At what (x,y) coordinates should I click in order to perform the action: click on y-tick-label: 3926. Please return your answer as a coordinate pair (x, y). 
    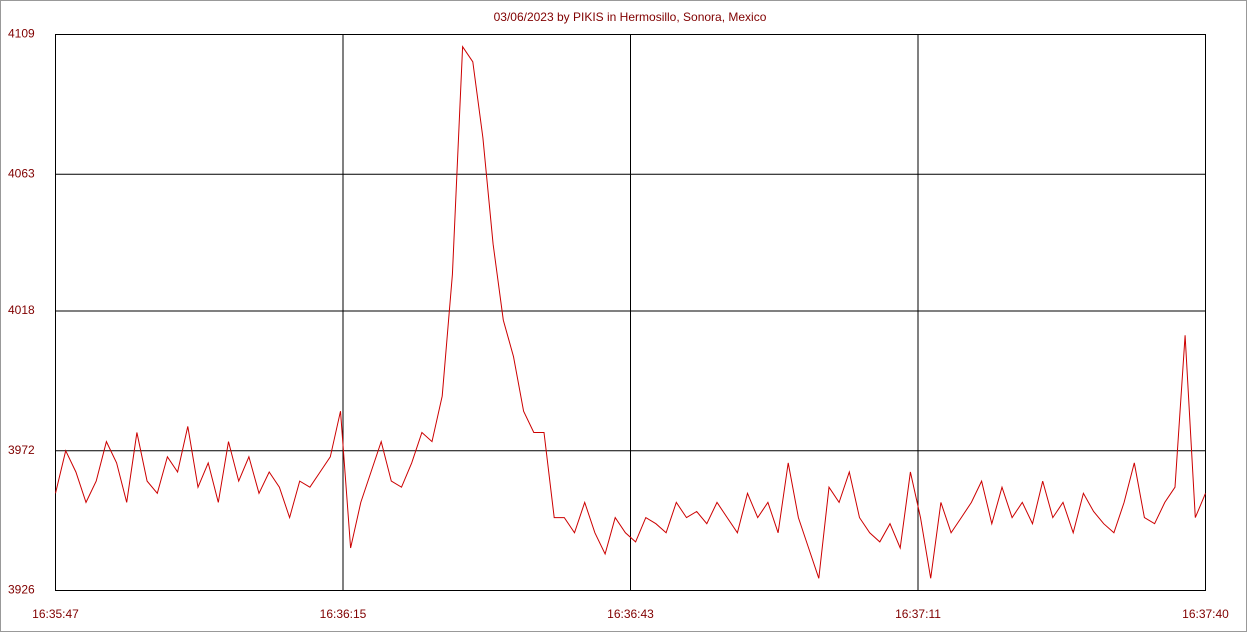
    Looking at the image, I should click on (21, 590).